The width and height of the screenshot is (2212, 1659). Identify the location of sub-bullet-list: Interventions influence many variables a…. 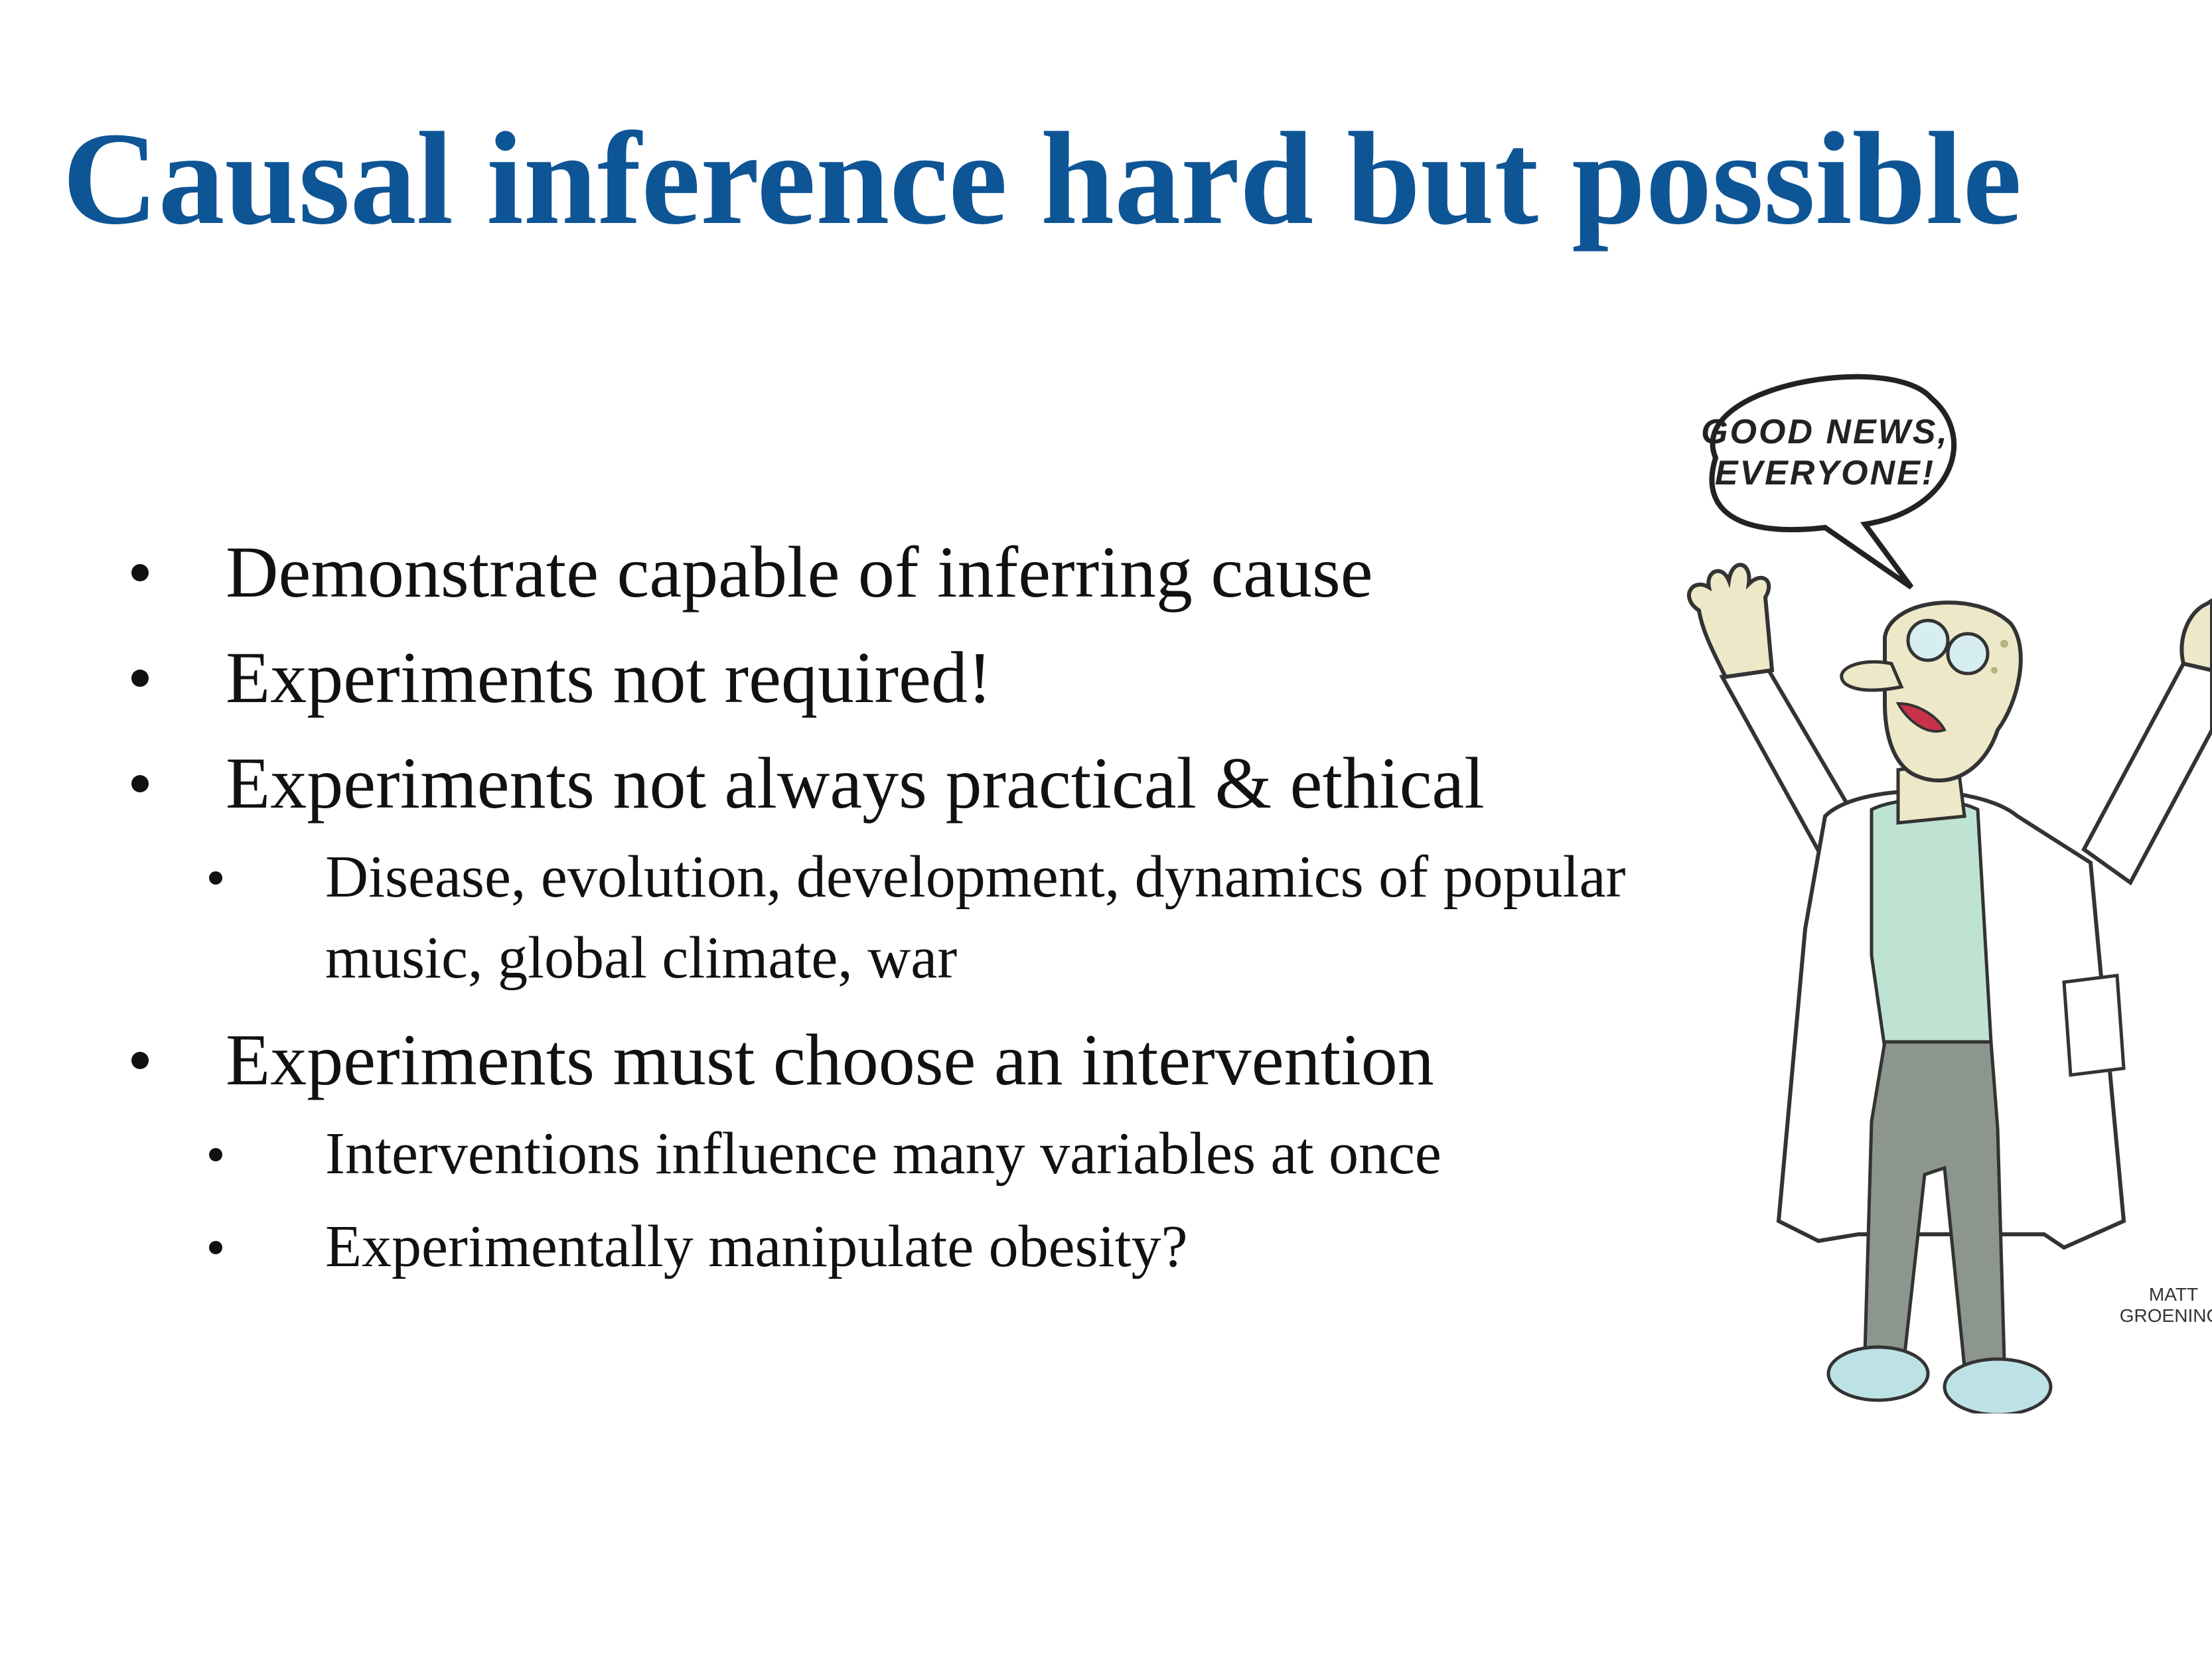
(984, 1200).